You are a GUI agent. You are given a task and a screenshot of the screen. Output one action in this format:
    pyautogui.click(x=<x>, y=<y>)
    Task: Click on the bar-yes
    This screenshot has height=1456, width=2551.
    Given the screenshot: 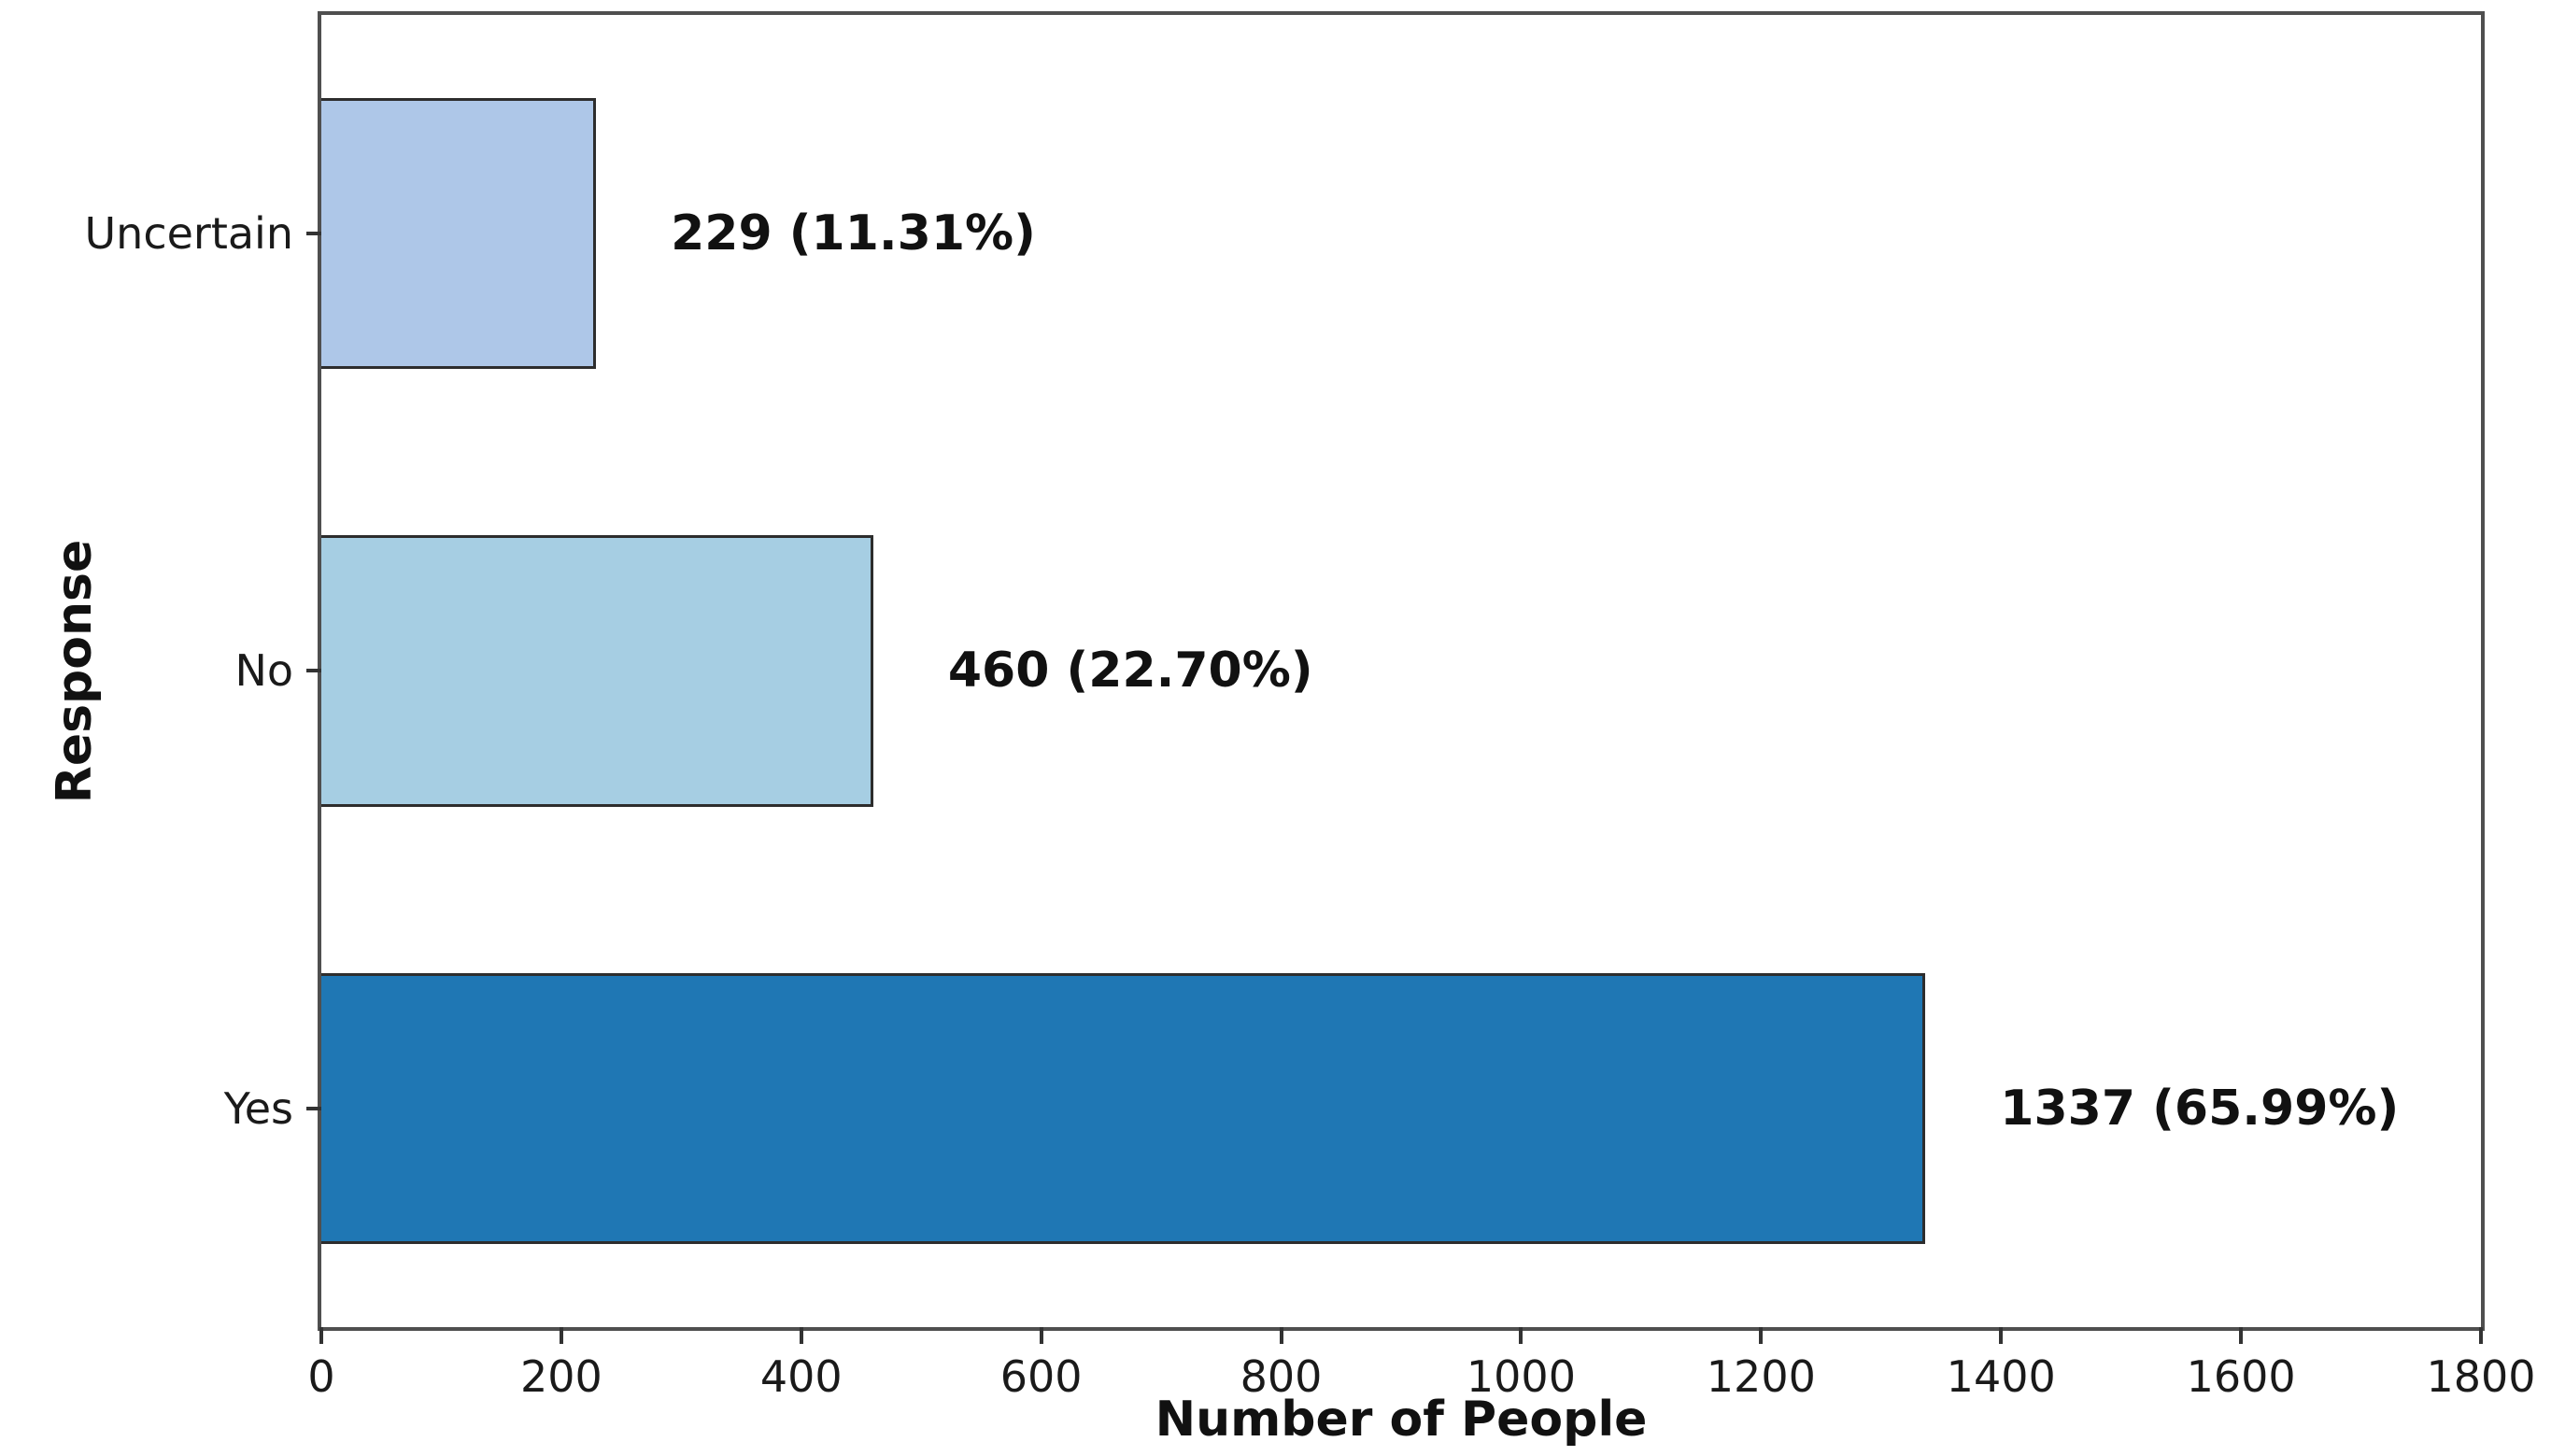 What is the action you would take?
    pyautogui.click(x=1123, y=1108)
    